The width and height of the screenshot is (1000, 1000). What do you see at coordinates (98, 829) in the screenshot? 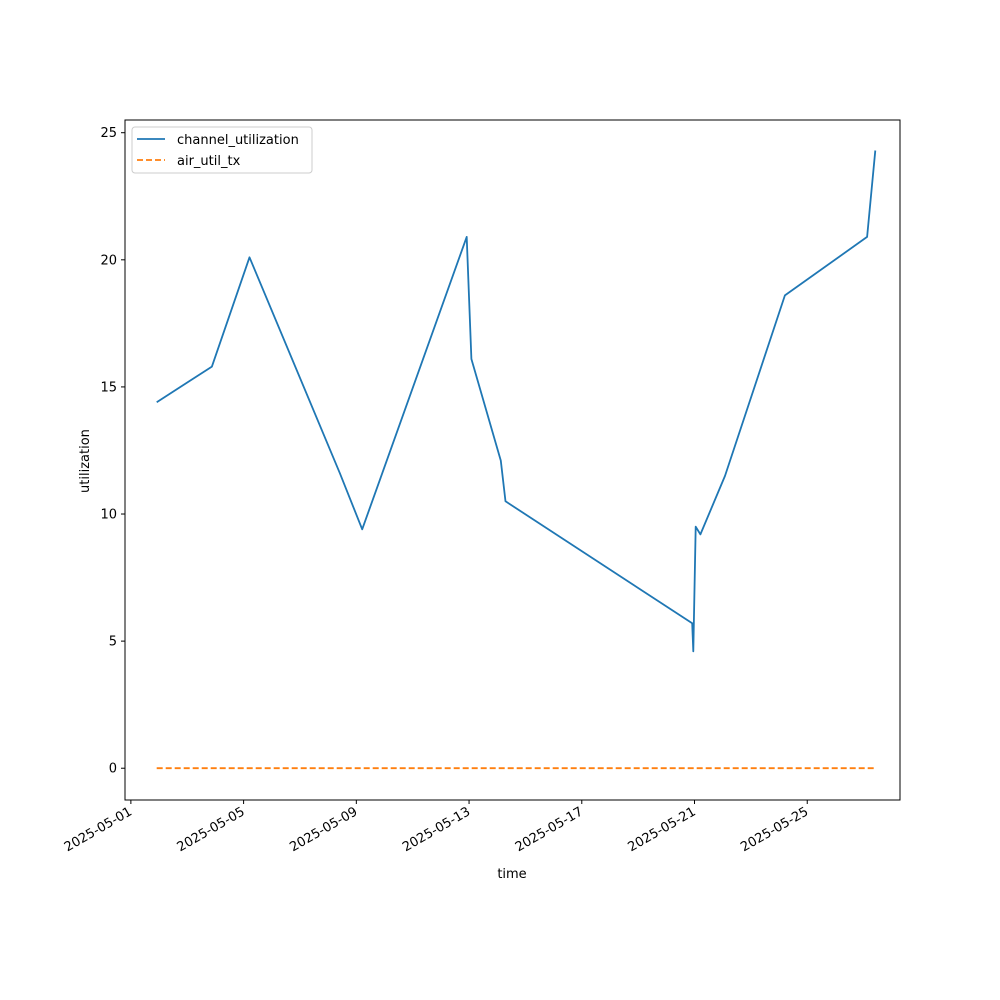
I see `x-tick-label: 2025-05-01` at bounding box center [98, 829].